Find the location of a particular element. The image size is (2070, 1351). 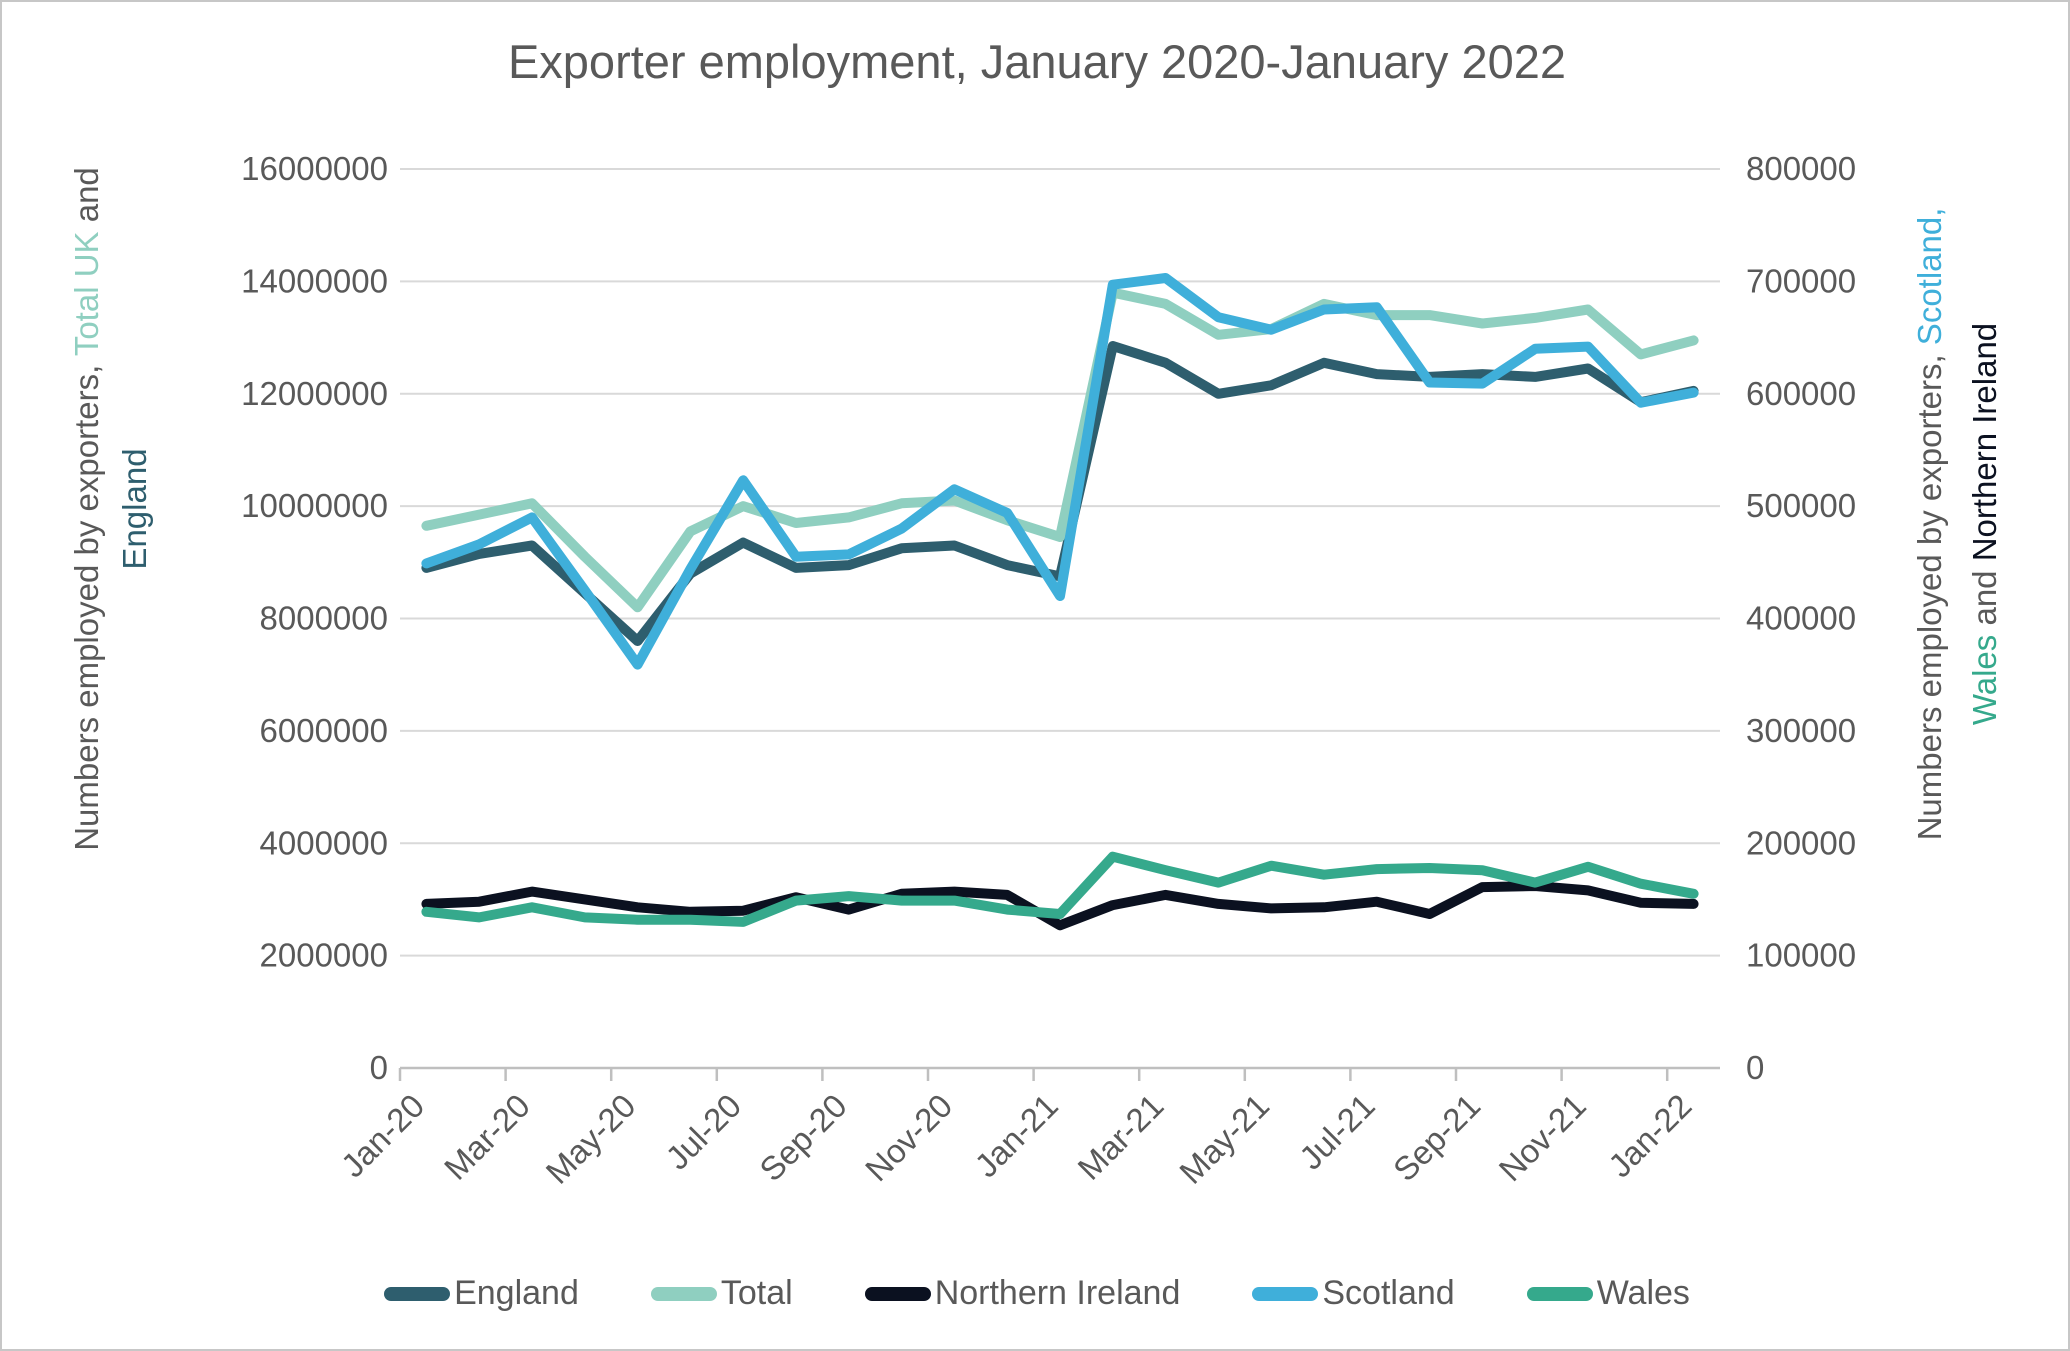

x-axis-label: Sep-21 is located at coordinates (1436, 1137).